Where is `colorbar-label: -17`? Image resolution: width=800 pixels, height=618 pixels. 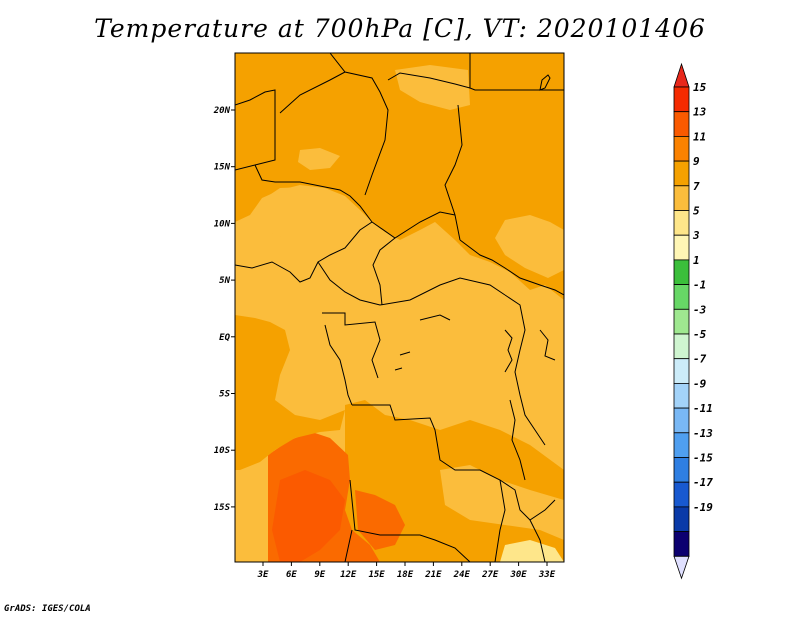 colorbar-label: -17 is located at coordinates (703, 482).